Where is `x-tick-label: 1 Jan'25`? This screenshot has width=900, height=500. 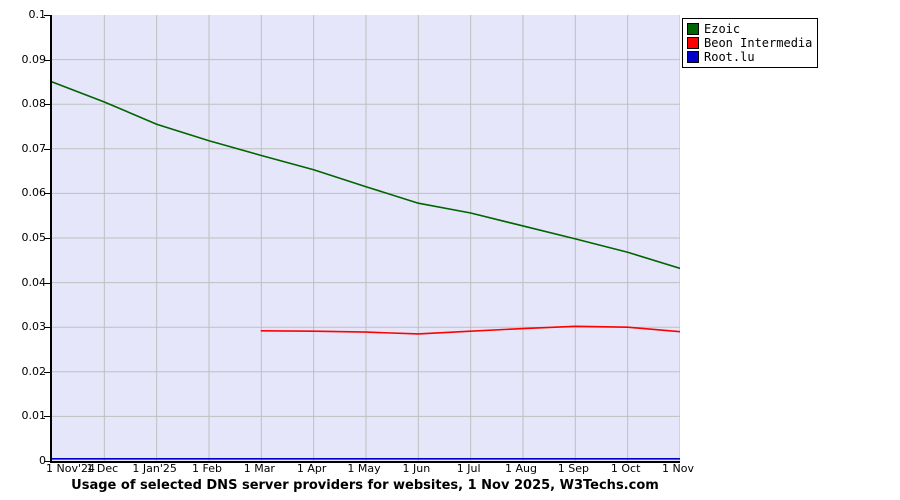
x-tick-label: 1 Jan'25 is located at coordinates (154, 468).